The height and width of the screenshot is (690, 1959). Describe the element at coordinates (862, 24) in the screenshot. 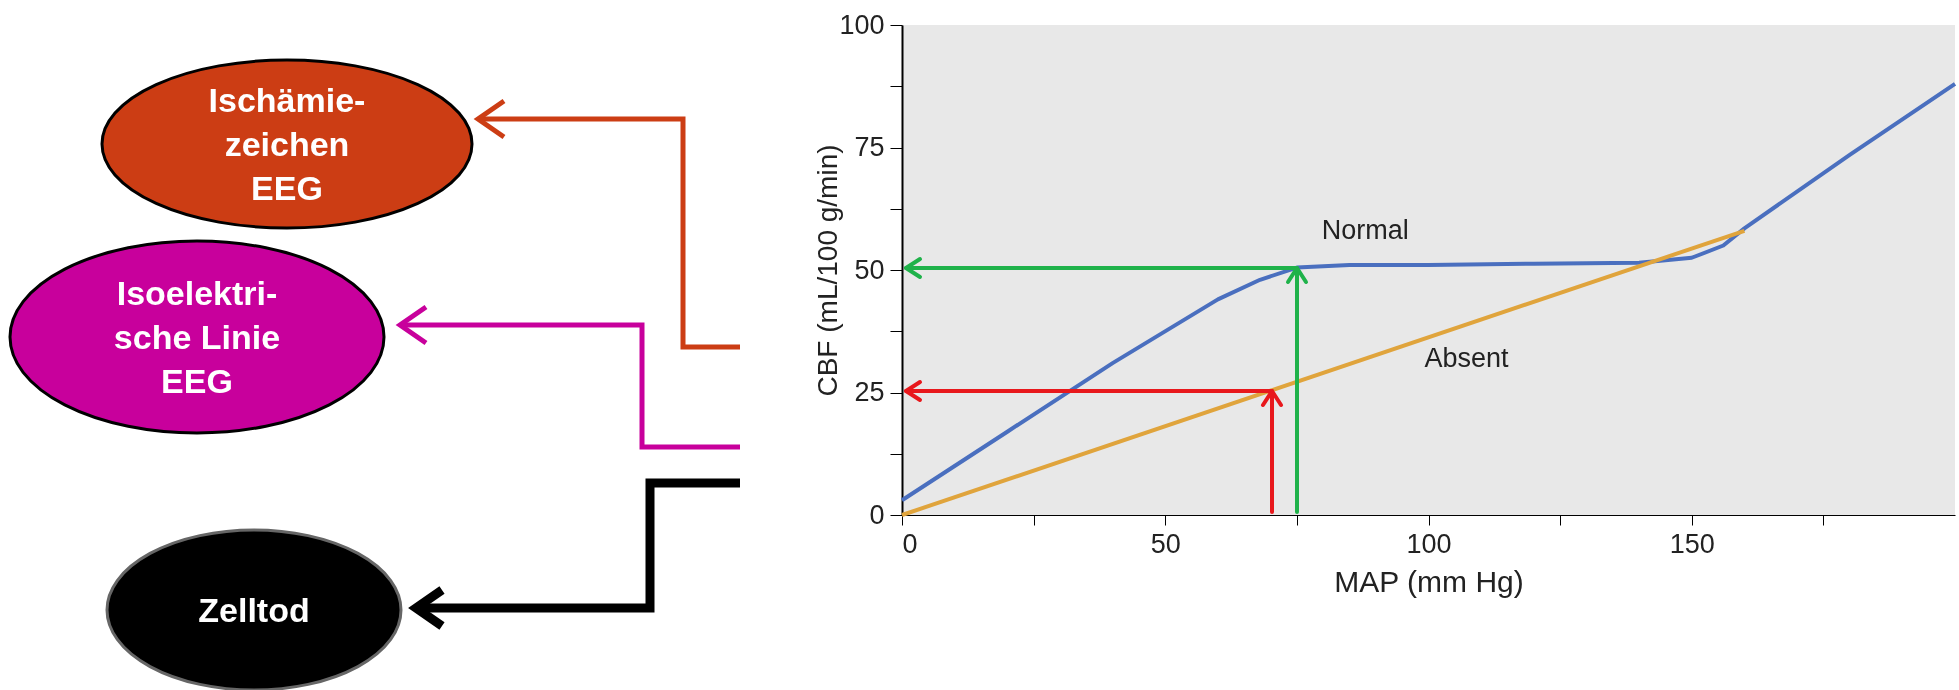

I see `y-tick-label: 100` at that location.